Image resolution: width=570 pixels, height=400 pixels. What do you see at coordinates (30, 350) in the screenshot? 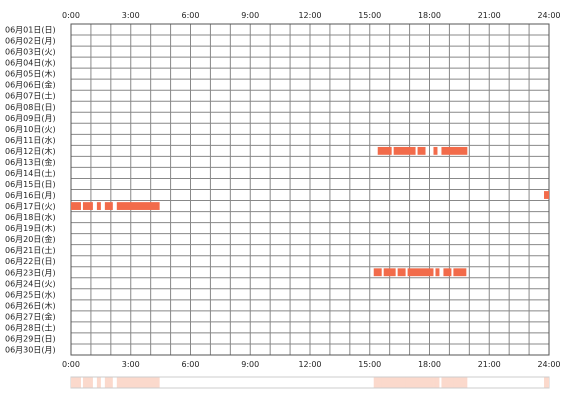
I see `day-label: 06月30日(月)` at bounding box center [30, 350].